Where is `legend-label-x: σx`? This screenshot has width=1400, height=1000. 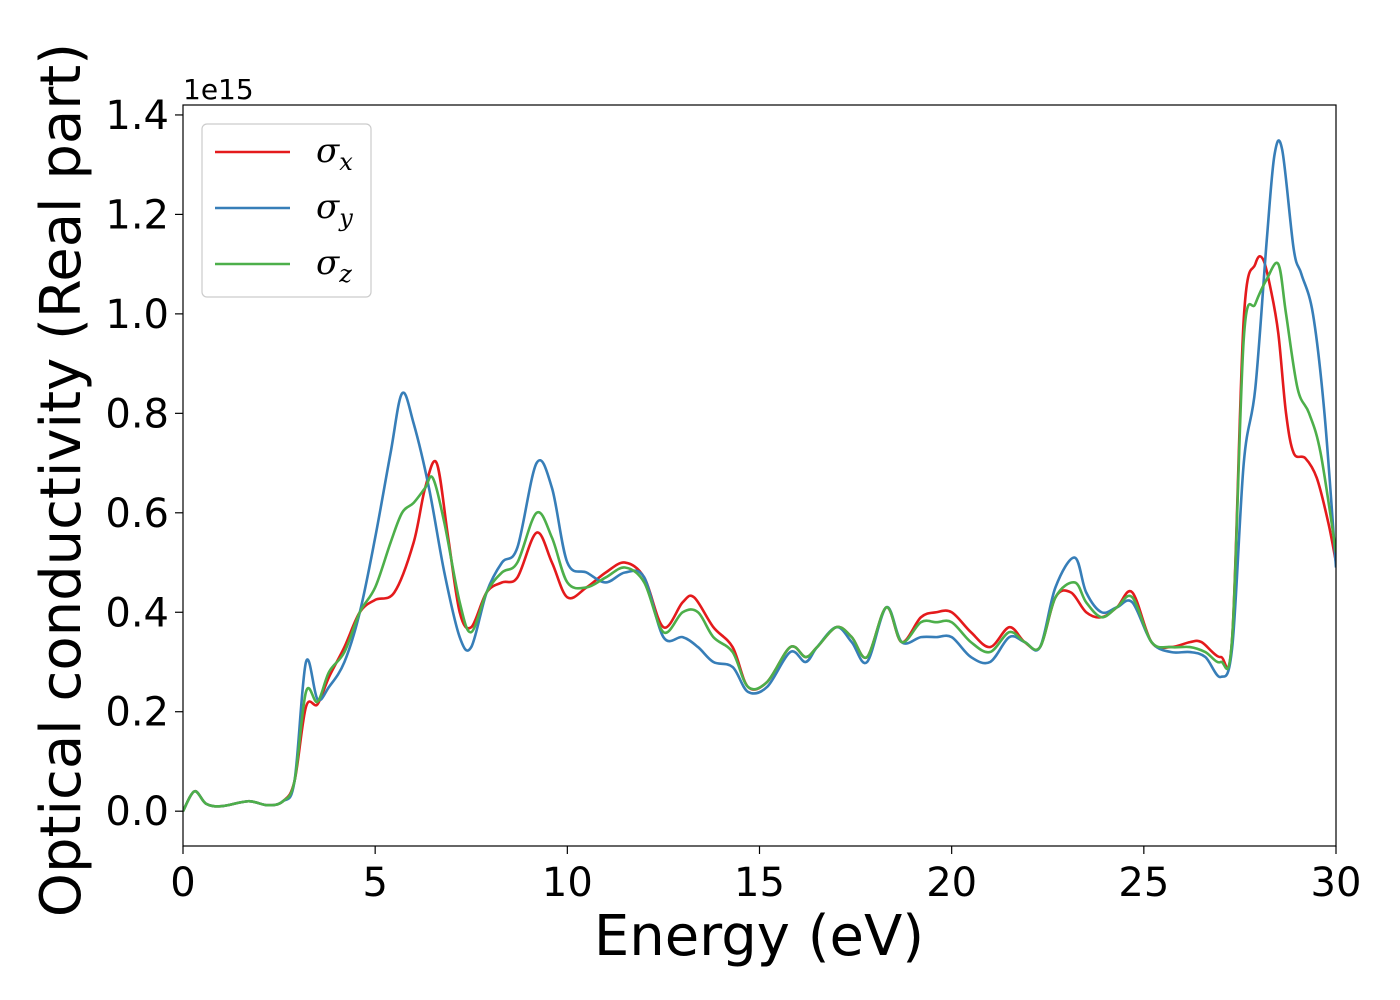 legend-label-x: σx is located at coordinates (334, 153).